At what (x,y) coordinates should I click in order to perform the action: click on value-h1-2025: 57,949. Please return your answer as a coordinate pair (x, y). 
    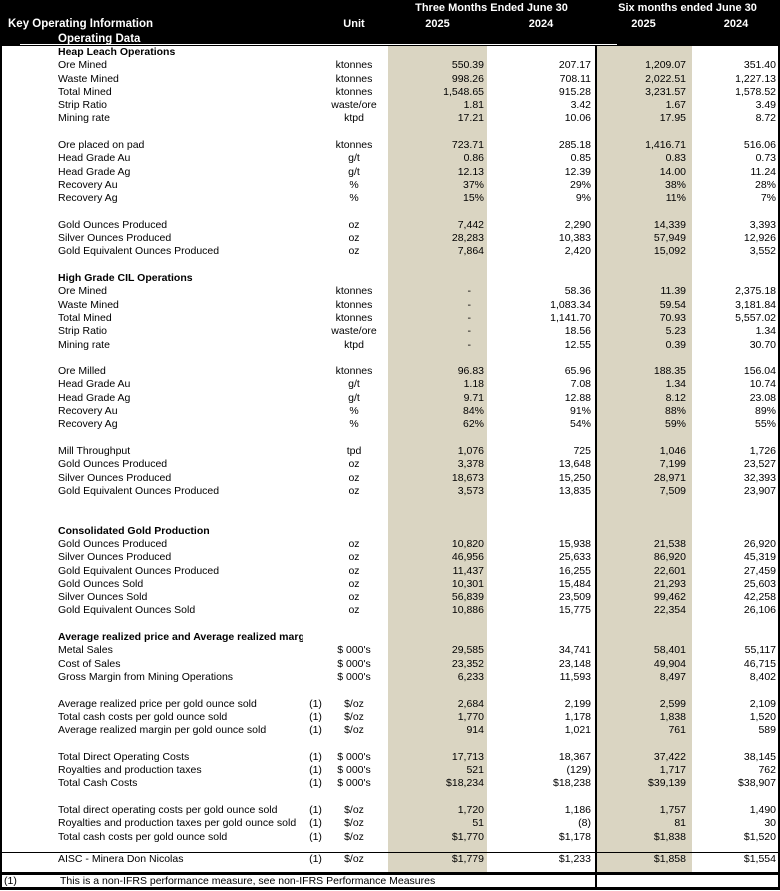
    Looking at the image, I should click on (669, 238).